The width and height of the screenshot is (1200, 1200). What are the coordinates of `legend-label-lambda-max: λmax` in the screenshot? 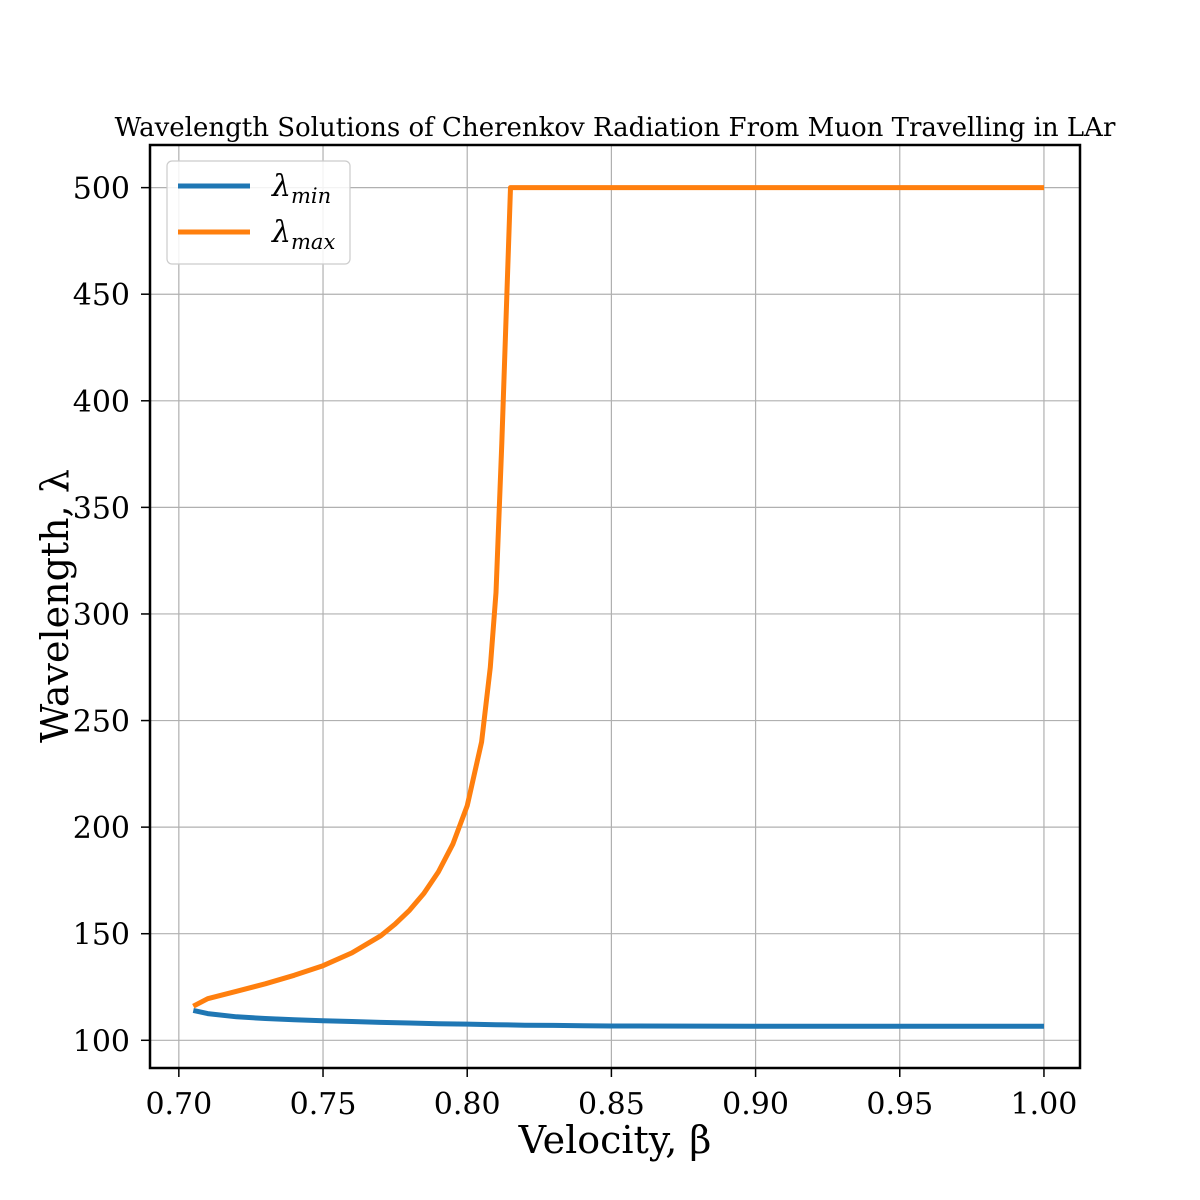 It's located at (303, 234).